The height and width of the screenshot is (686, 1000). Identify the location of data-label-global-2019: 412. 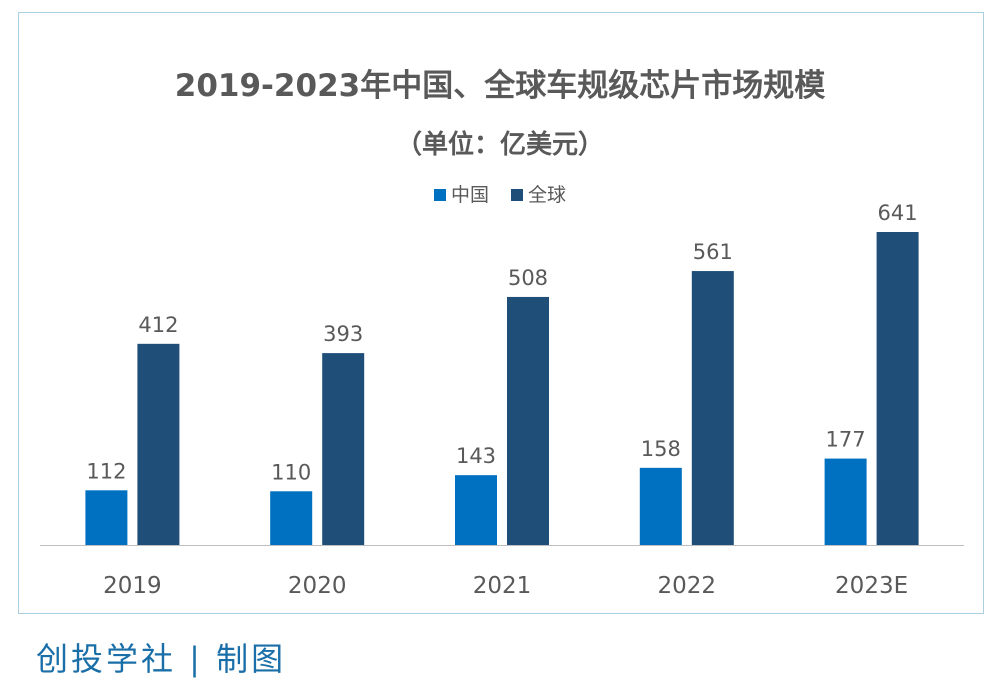
(158, 325).